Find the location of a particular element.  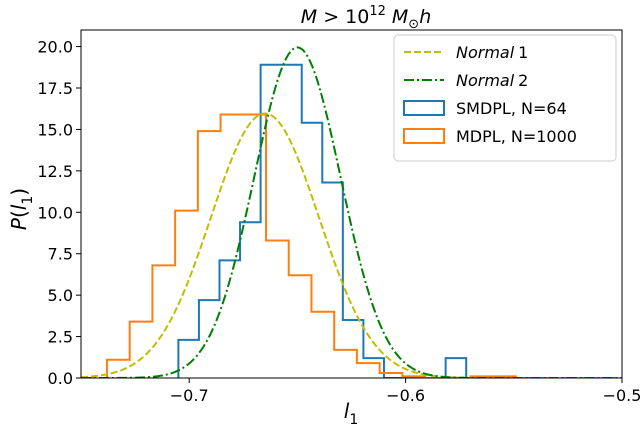

x-axis: −0.7 −0.6 −0.5 is located at coordinates (406, 391).